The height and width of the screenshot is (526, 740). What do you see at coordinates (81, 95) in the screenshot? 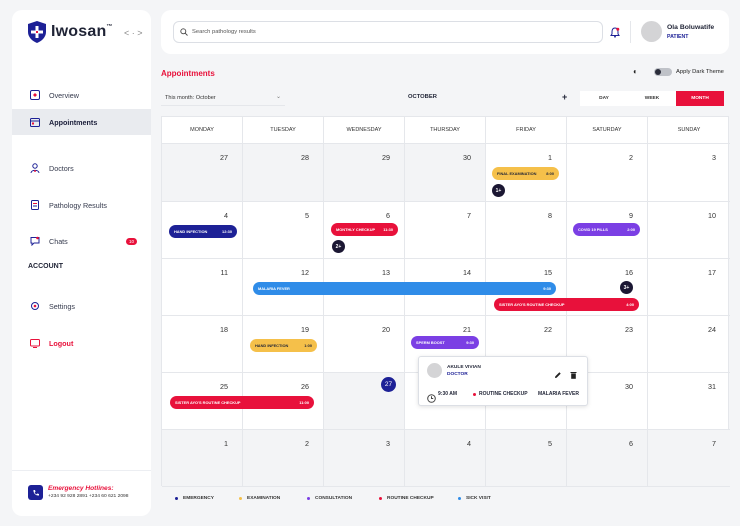
I see `sidebar-item-overview: Overview` at bounding box center [81, 95].